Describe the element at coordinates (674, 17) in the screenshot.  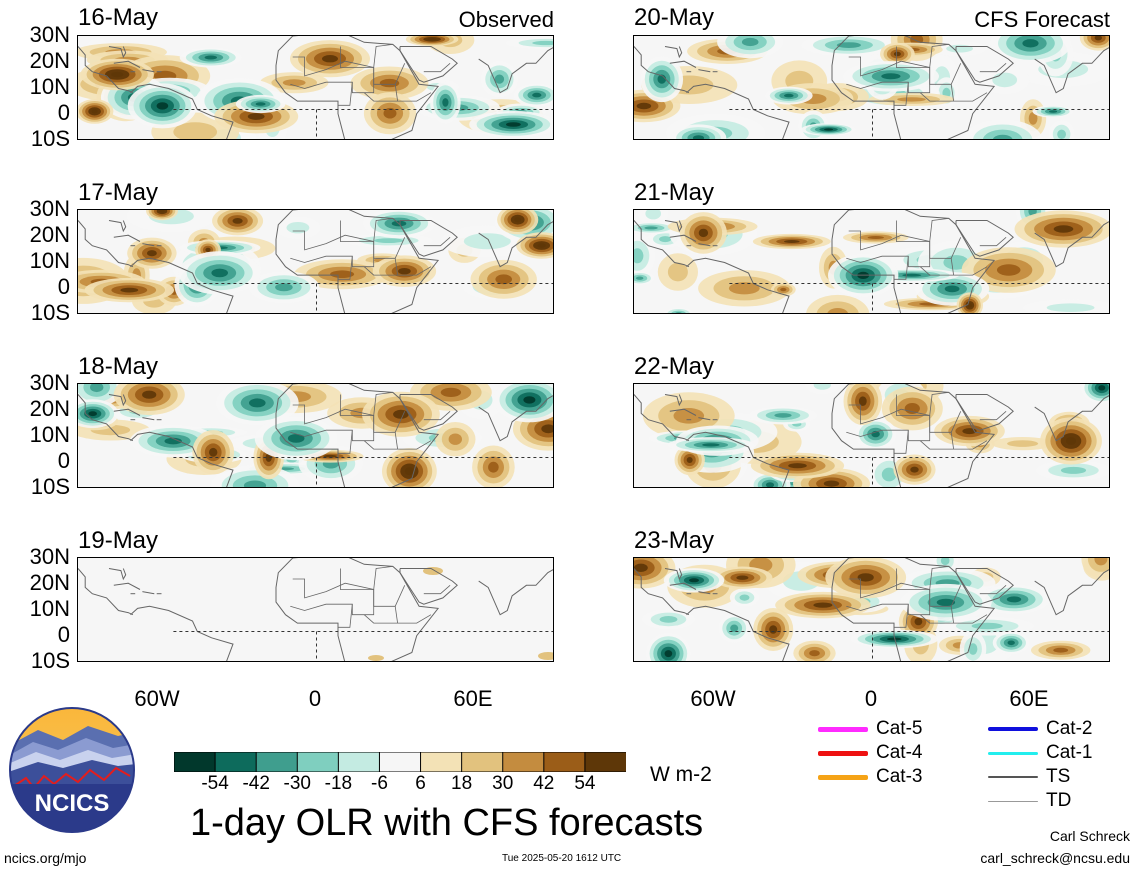
I see `panel-date-5: 20-May` at that location.